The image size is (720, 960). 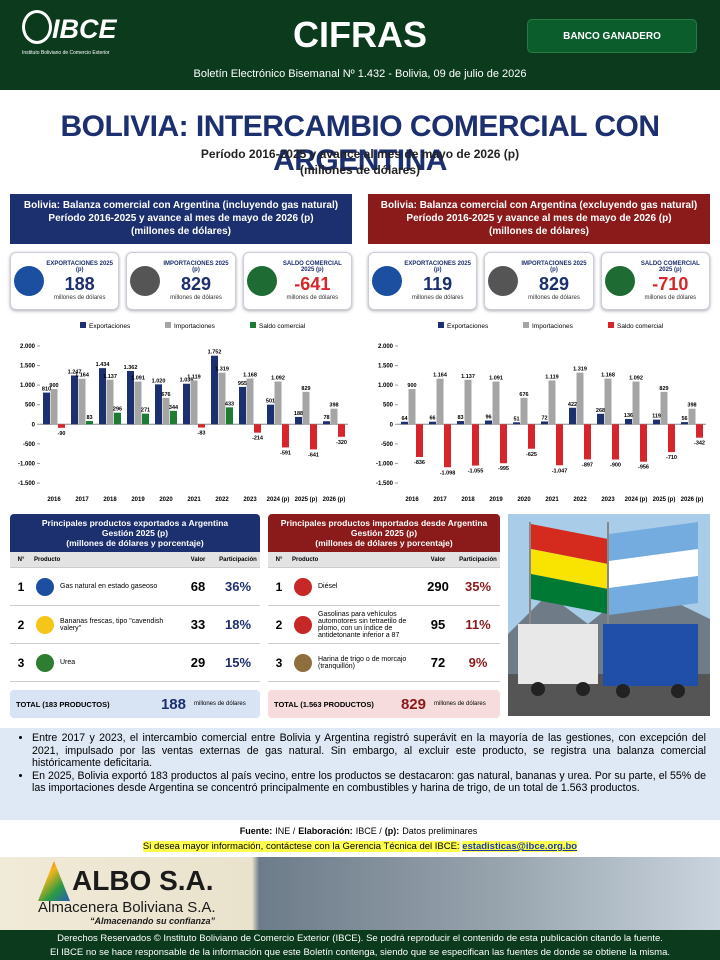 What do you see at coordinates (165, 395) in the screenshot?
I see `value-label: 676` at bounding box center [165, 395].